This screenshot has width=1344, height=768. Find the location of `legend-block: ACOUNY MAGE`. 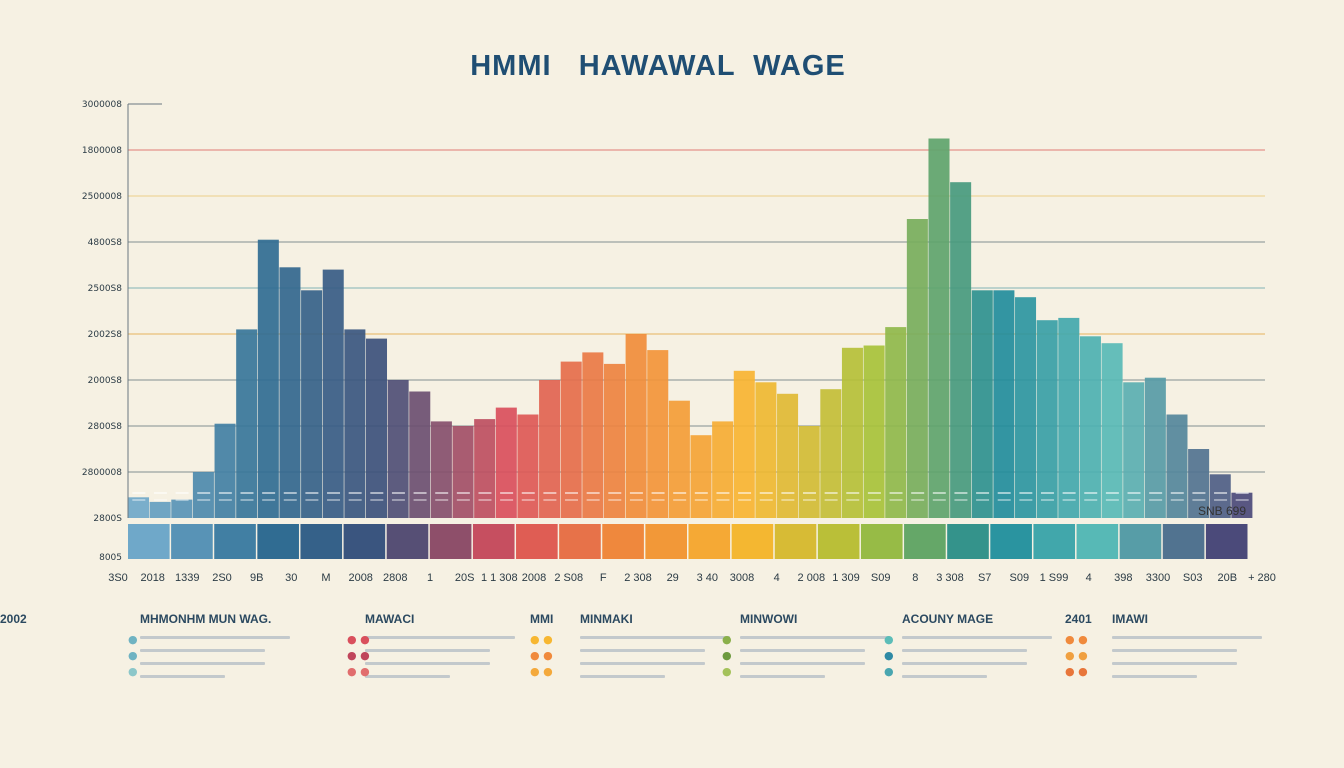

legend-block: ACOUNY MAGE is located at coordinates (977, 645).